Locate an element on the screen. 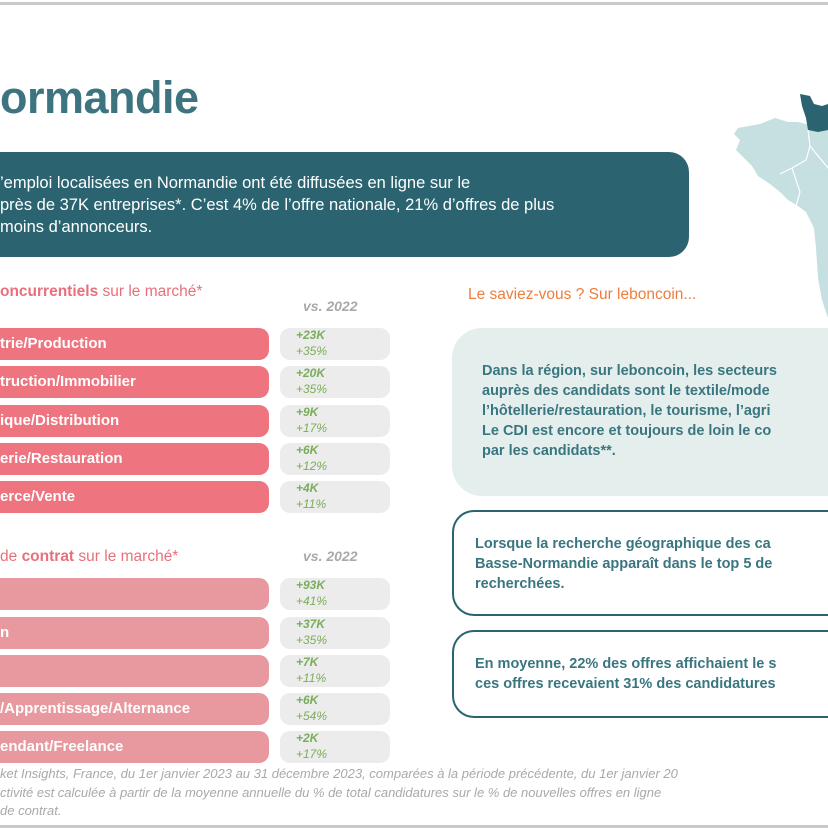 This screenshot has width=828, height=828. delta-badge: +2K +17% is located at coordinates (335, 747).